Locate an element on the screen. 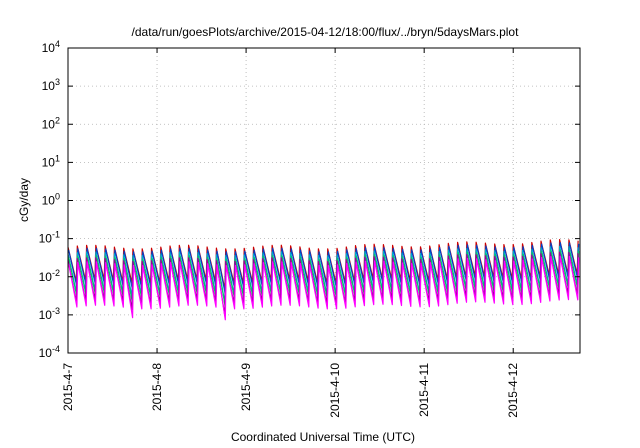  y-tick-label: 10³ is located at coordinates (51, 85).